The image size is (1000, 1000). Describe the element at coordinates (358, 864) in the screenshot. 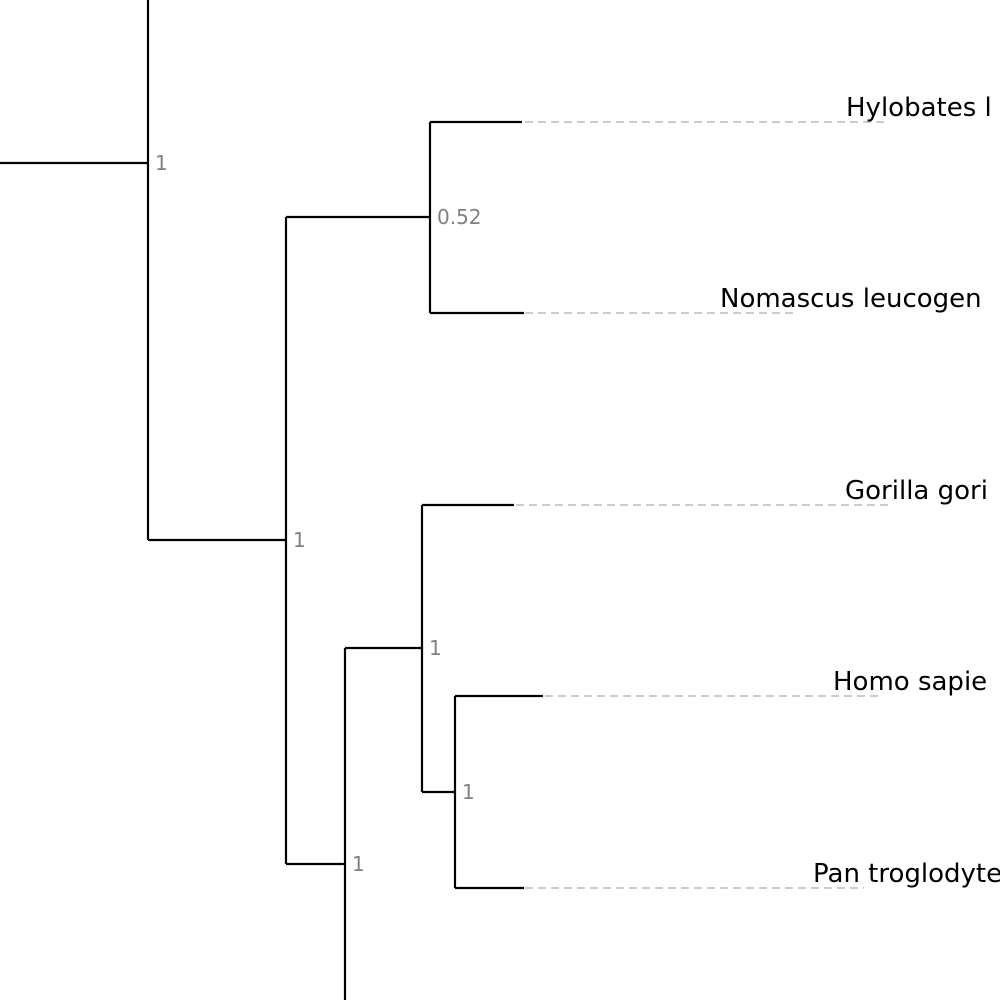

I see `hominine-stem-support-label: 1` at that location.